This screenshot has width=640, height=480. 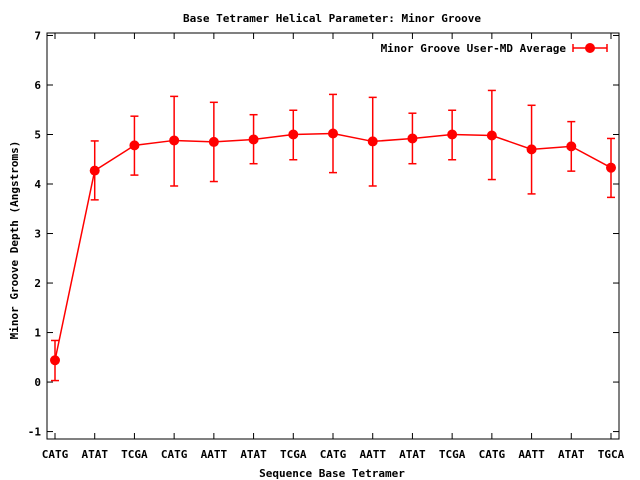 I want to click on legend-marker, so click(x=590, y=48).